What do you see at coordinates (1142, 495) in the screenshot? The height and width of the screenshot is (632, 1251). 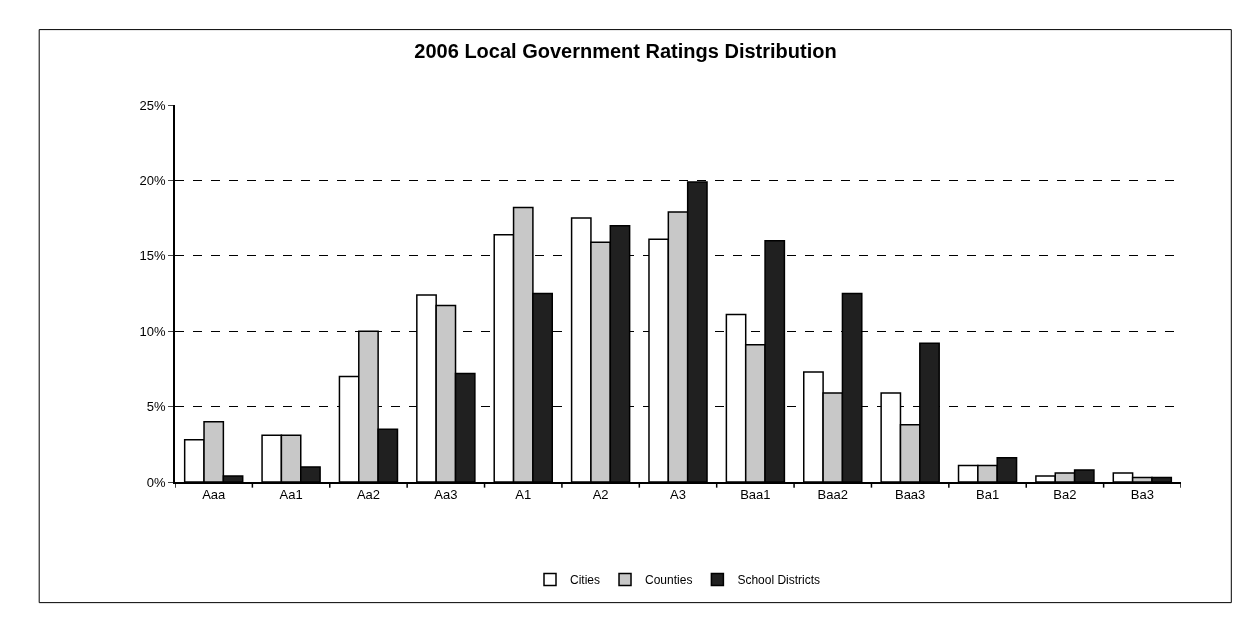 I see `x-tick-label: Ba3` at bounding box center [1142, 495].